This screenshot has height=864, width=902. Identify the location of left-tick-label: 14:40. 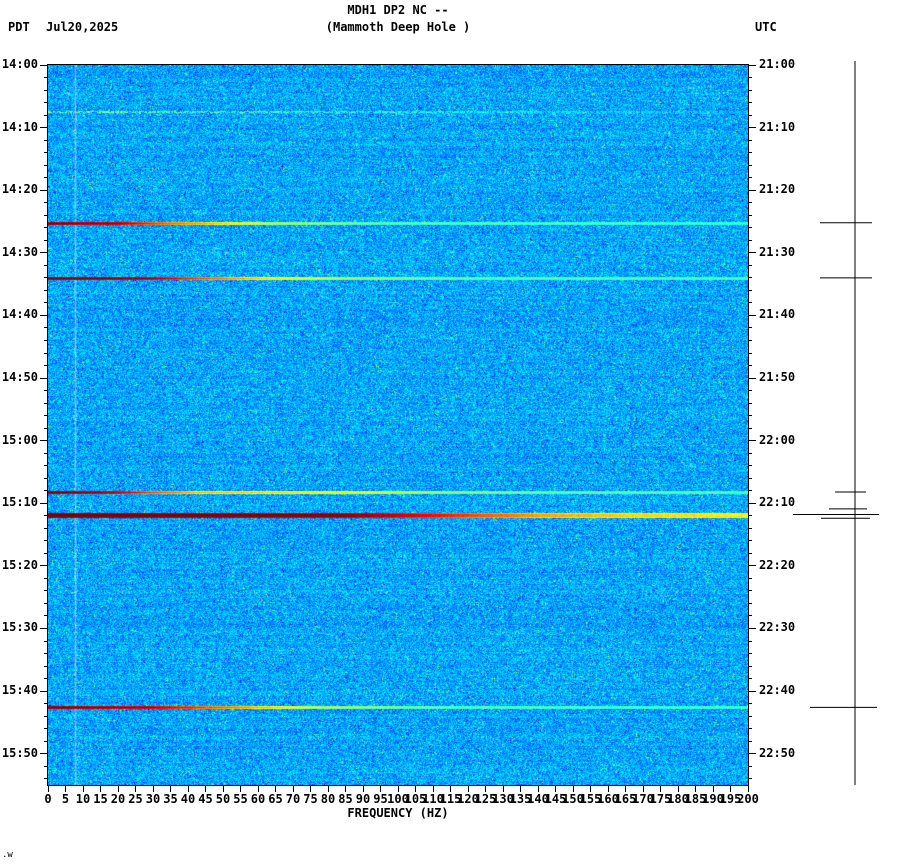
(19, 314).